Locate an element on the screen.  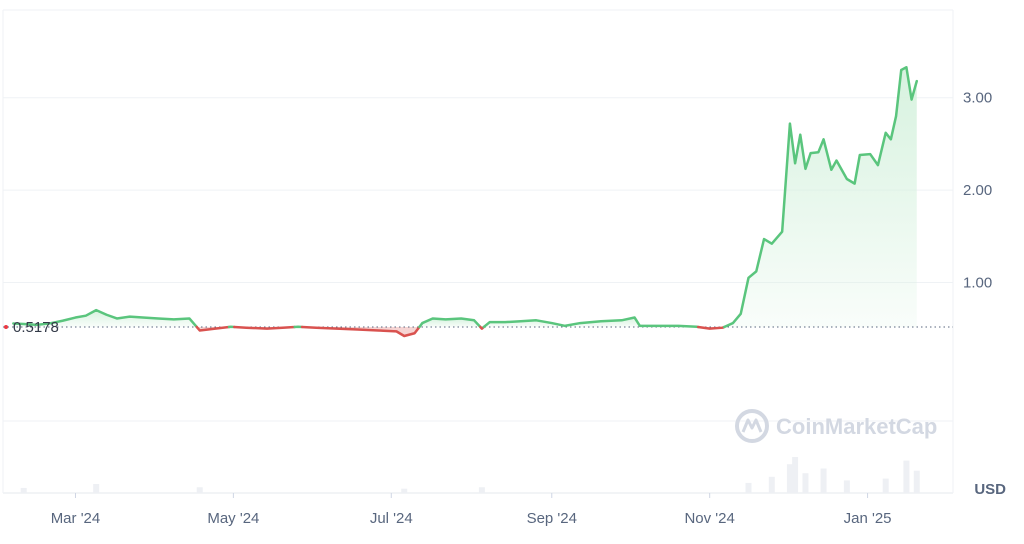
unit-label: USD is located at coordinates (990, 489).